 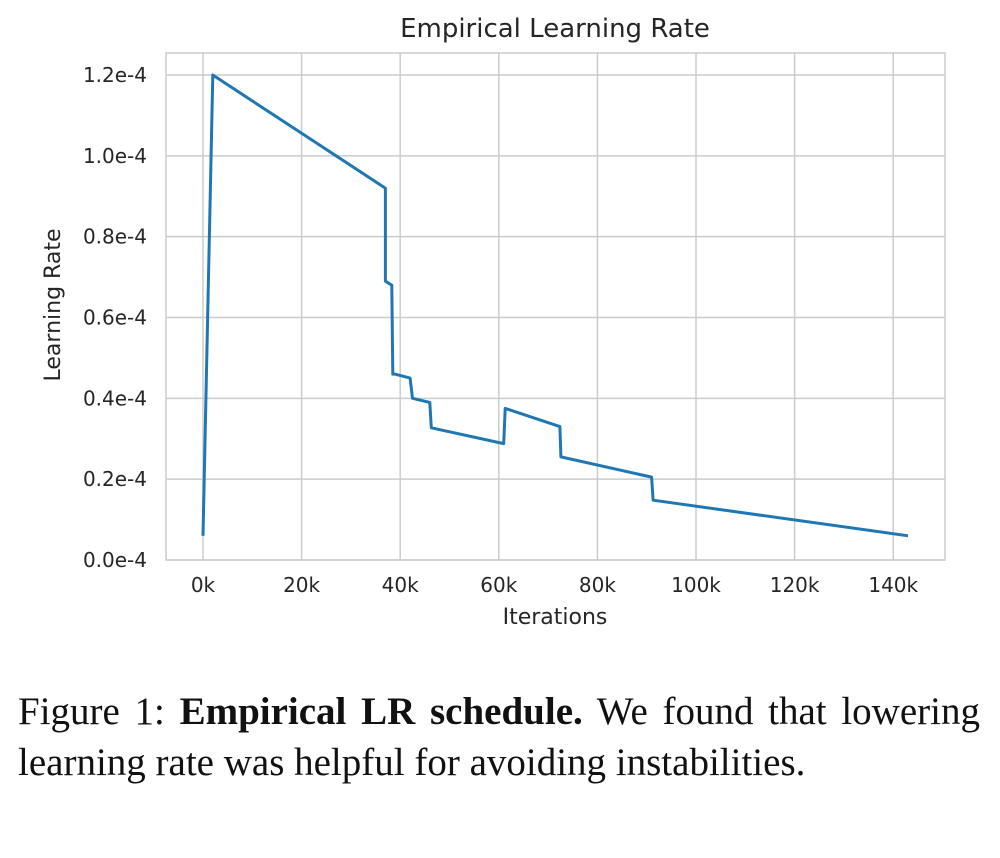 I want to click on x-tick-label: 120k, so click(x=795, y=585).